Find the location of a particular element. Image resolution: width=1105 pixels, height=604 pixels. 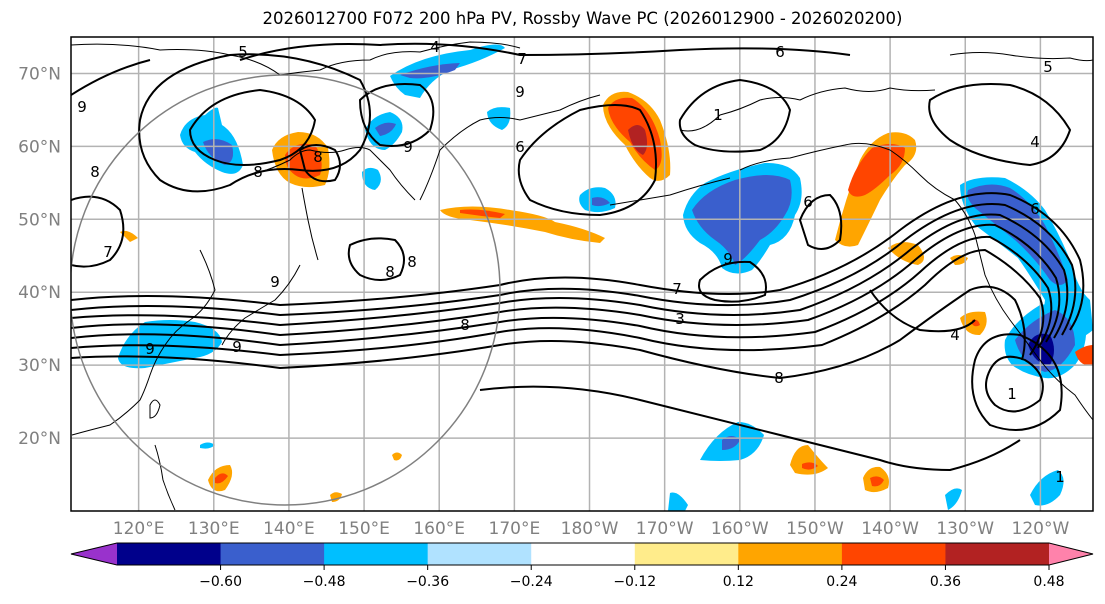

pos-anomaly-kuril-streak-core is located at coordinates (482, 213).